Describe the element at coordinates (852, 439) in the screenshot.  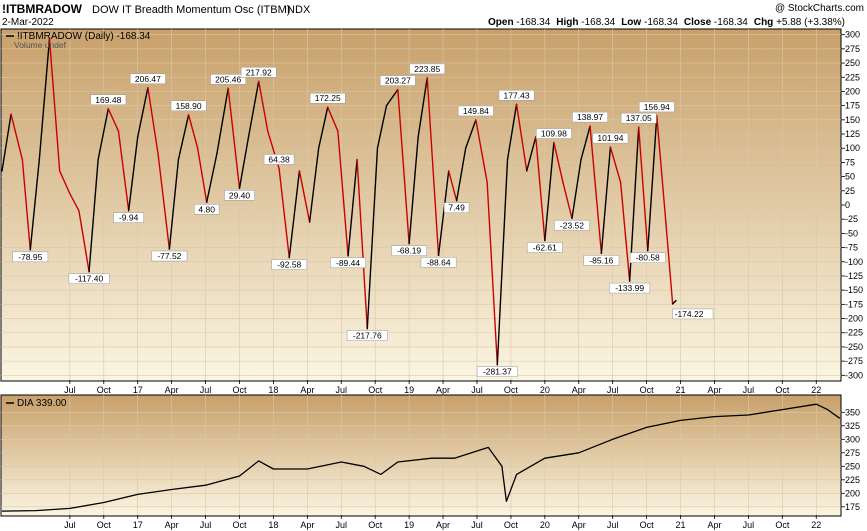
I see `dia-y-tick-label: 300` at that location.